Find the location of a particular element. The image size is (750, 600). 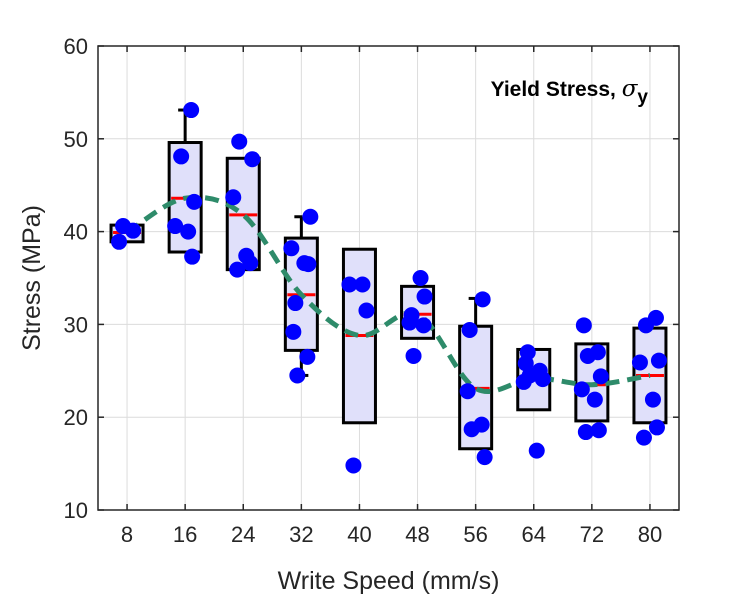

y-axis-title: Stress (MPa) is located at coordinates (32, 278).